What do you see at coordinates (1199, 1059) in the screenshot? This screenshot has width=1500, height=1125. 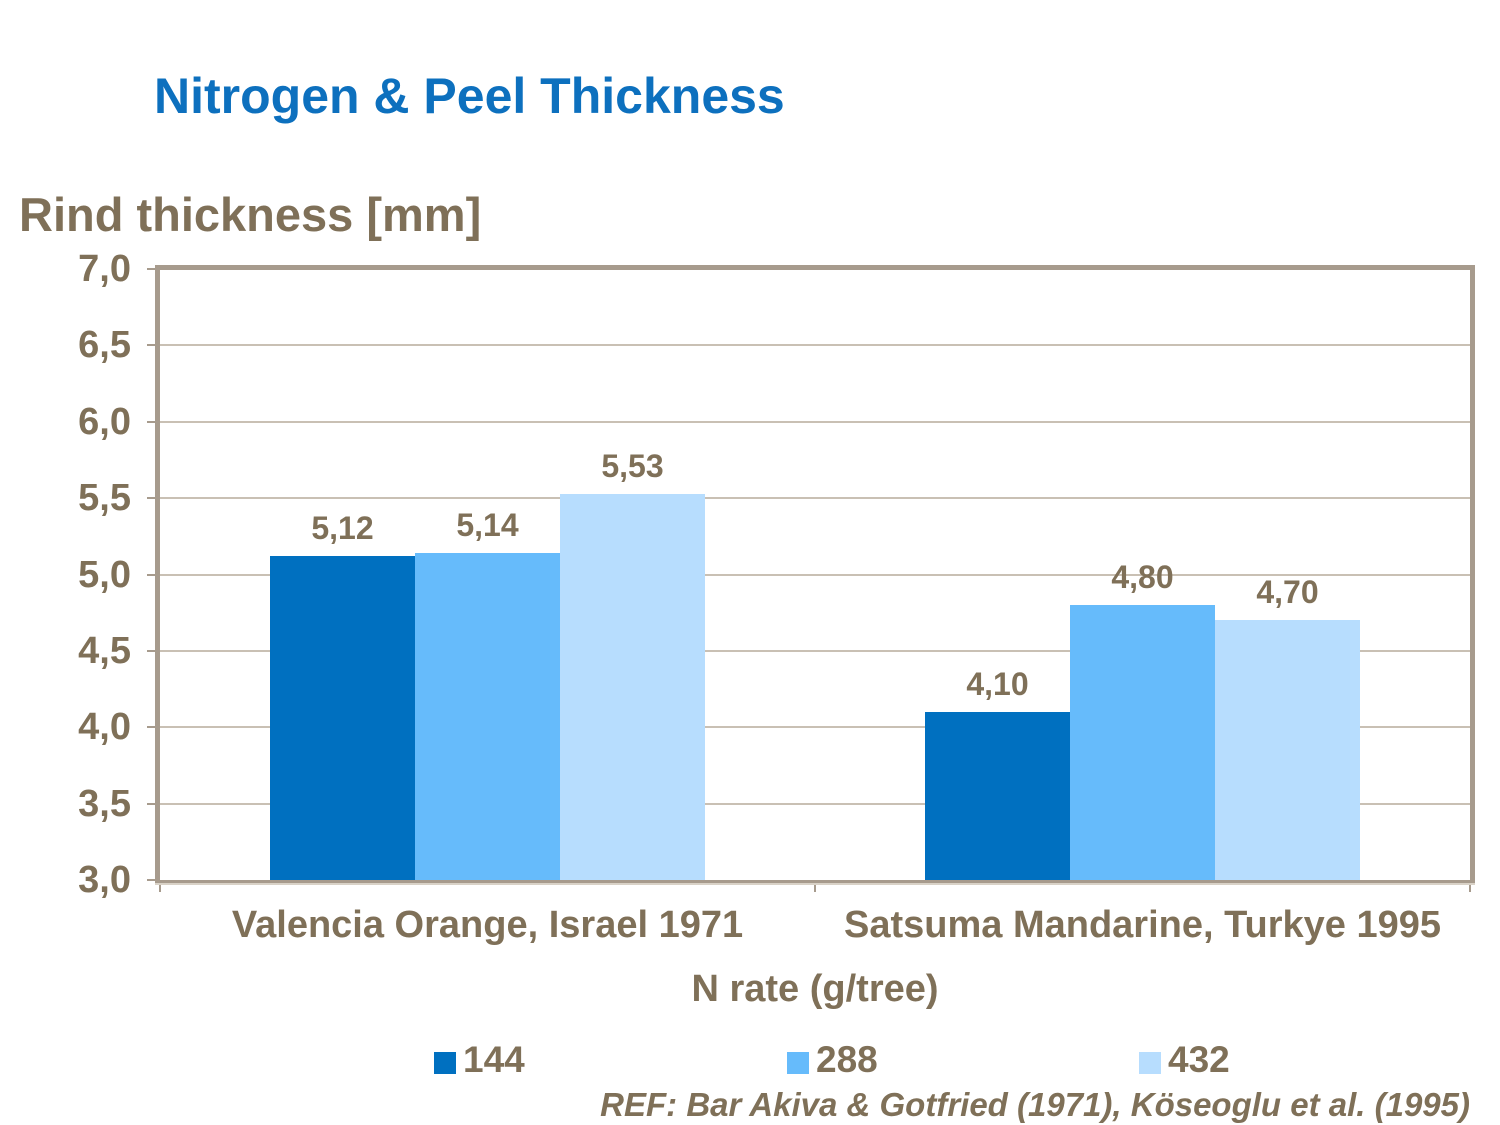 I see `legend-label: 432` at bounding box center [1199, 1059].